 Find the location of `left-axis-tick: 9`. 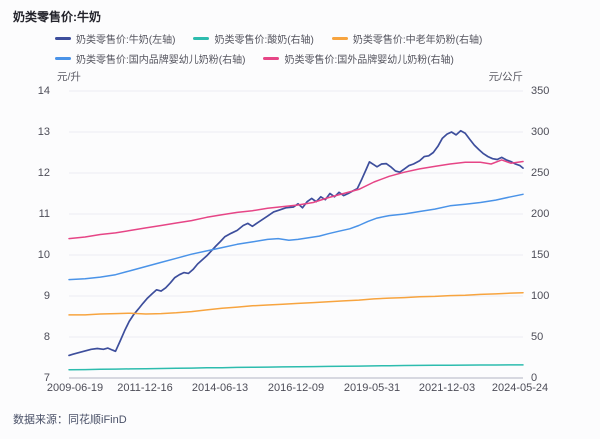

left-axis-tick: 9 is located at coordinates (46, 296).